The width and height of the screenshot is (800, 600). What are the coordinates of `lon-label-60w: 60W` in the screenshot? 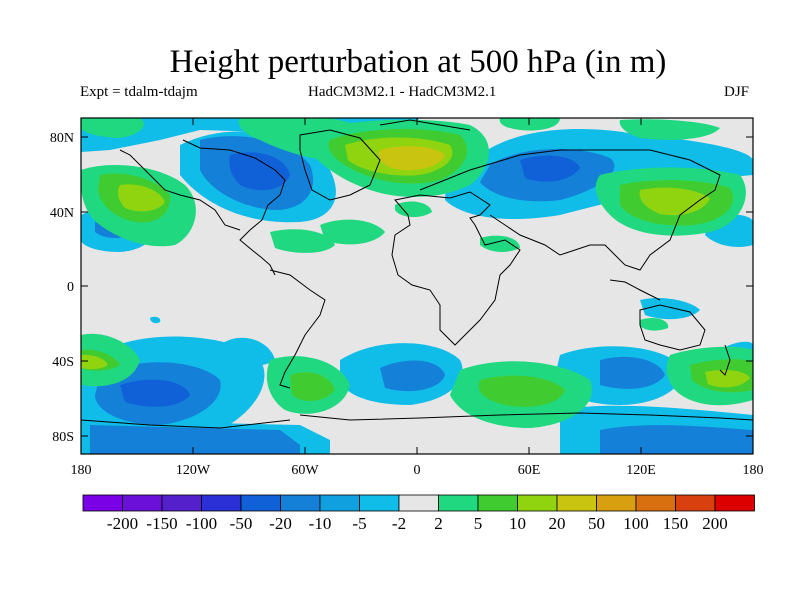 It's located at (305, 470).